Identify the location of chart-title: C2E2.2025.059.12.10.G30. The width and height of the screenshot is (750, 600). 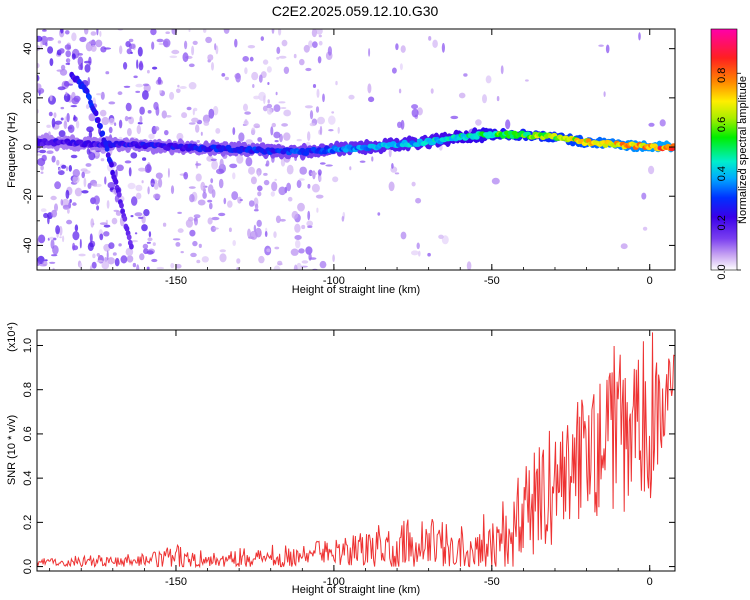
(355, 11).